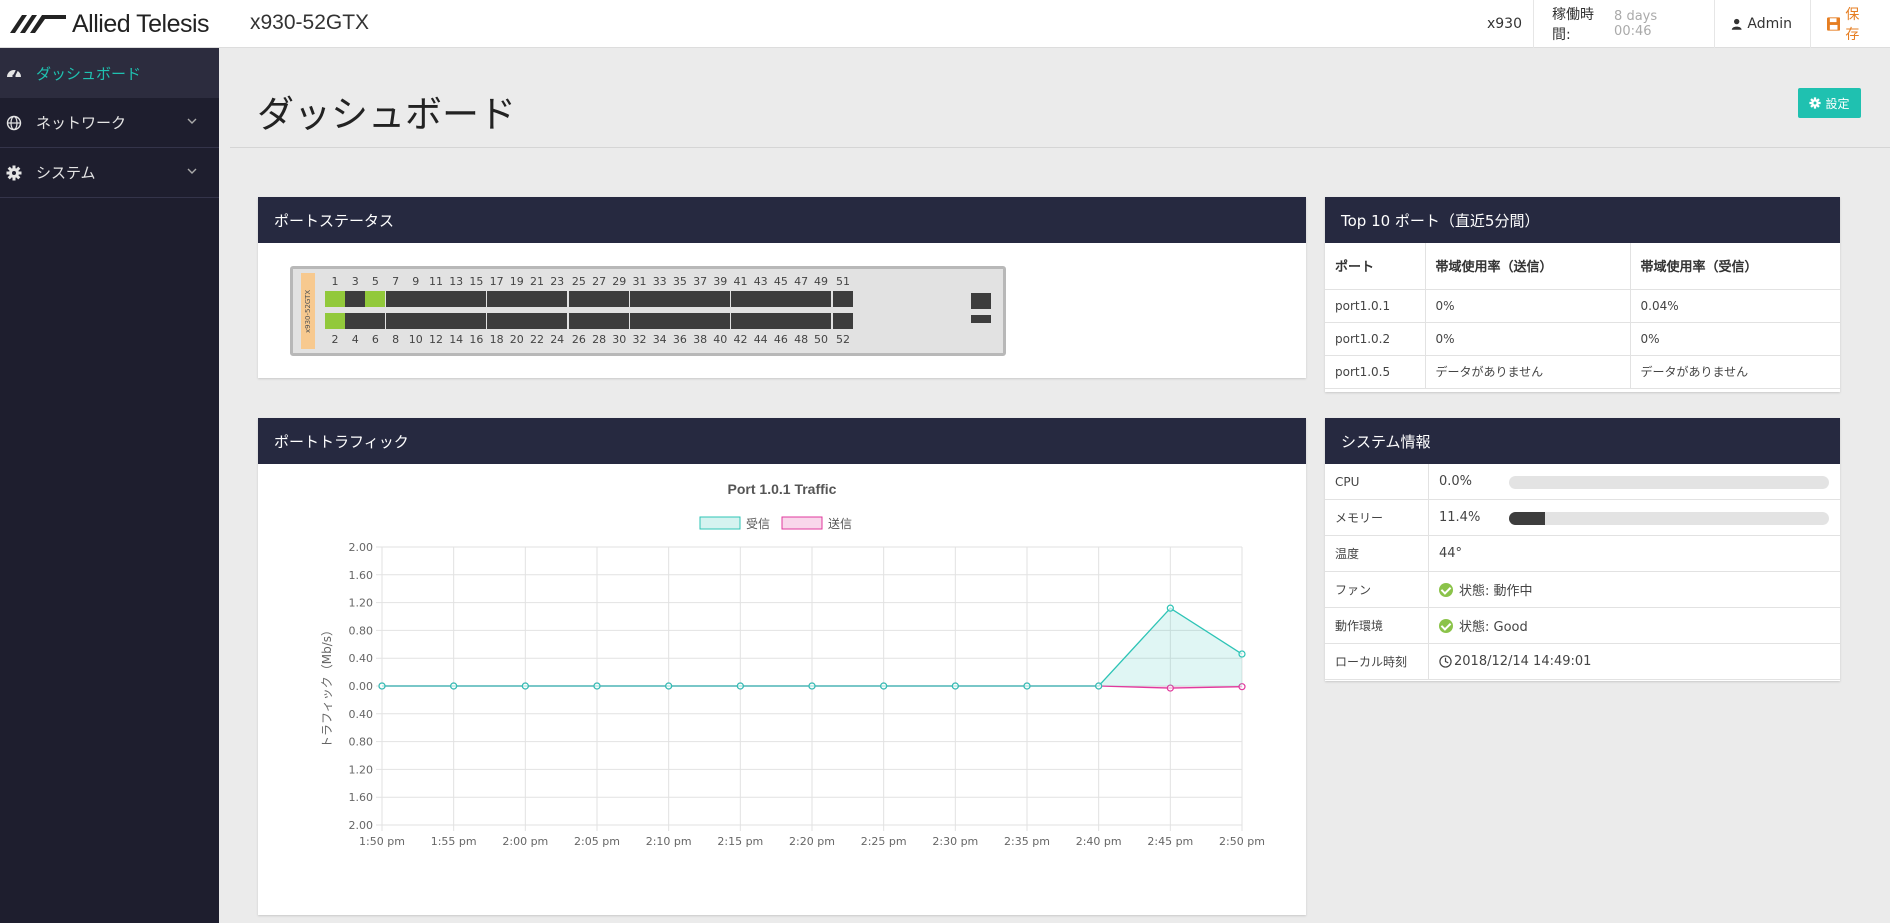 The height and width of the screenshot is (923, 1890). Describe the element at coordinates (1060, 147) in the screenshot. I see `title-divider` at that location.